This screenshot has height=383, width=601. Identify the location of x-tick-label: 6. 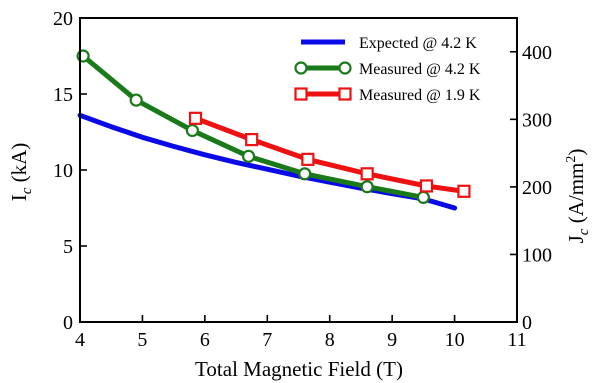
(205, 340).